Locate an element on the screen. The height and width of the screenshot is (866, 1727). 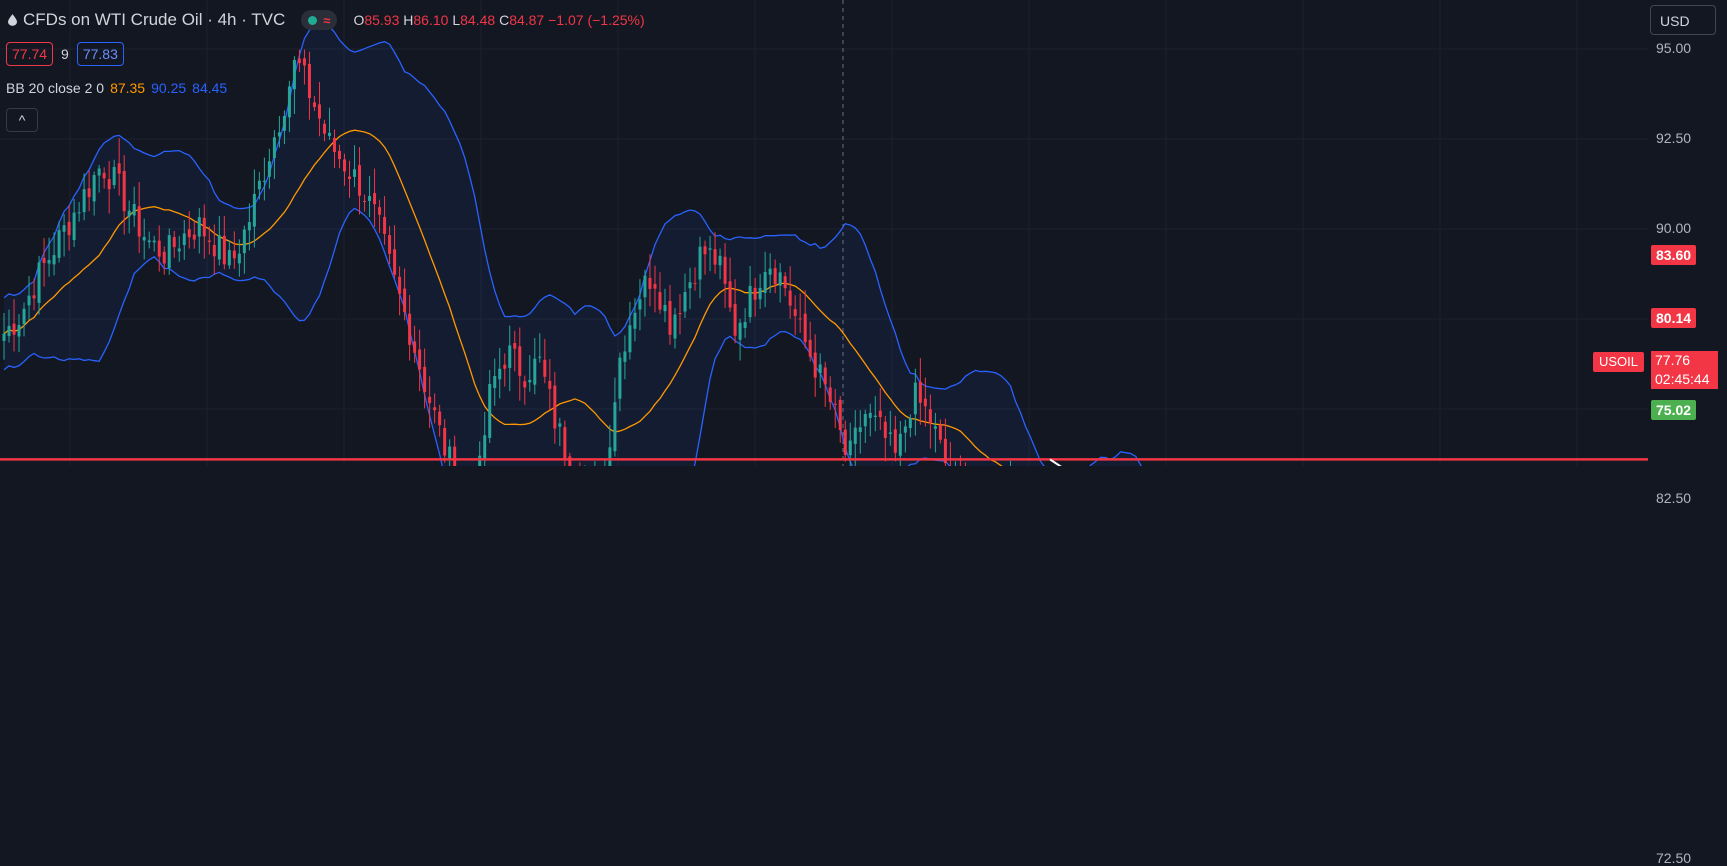
sell-button: 77.74 is located at coordinates (30, 54).